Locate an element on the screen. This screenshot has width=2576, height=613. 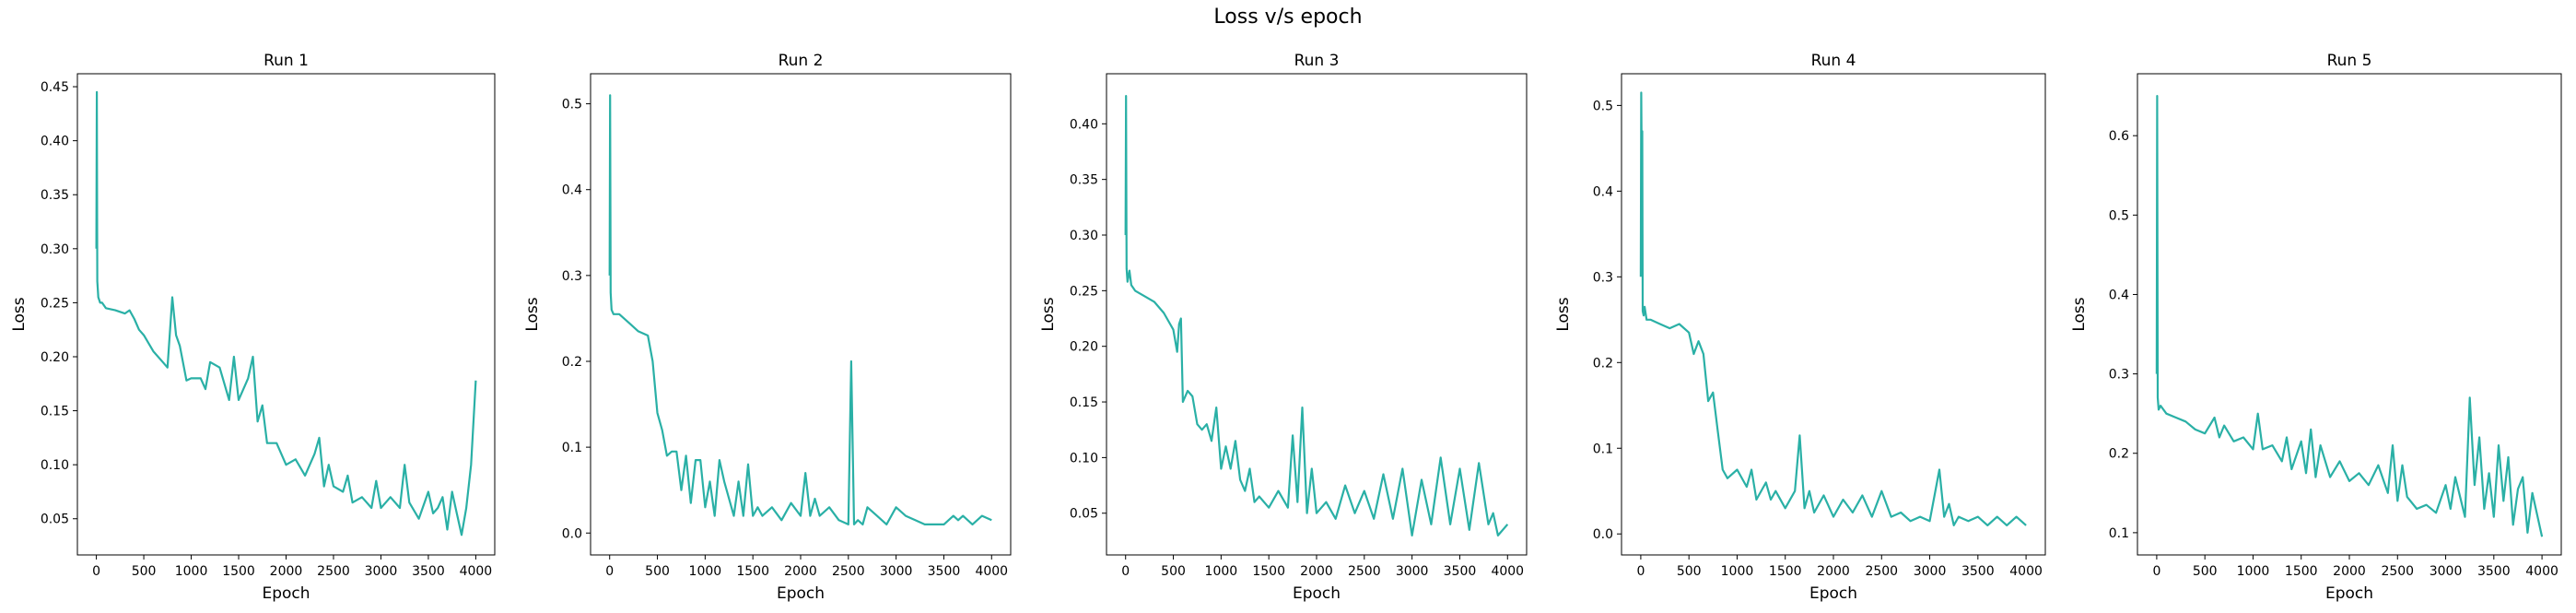
subplot-title: Run 4 is located at coordinates (1833, 61).